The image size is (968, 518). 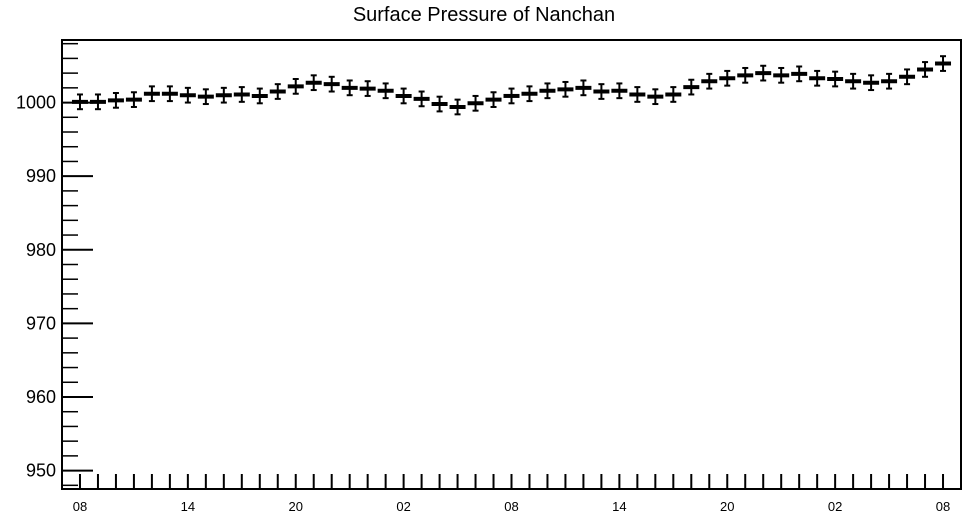 What do you see at coordinates (484, 15) in the screenshot?
I see `chart-title: Surface Pressure of Nanchan` at bounding box center [484, 15].